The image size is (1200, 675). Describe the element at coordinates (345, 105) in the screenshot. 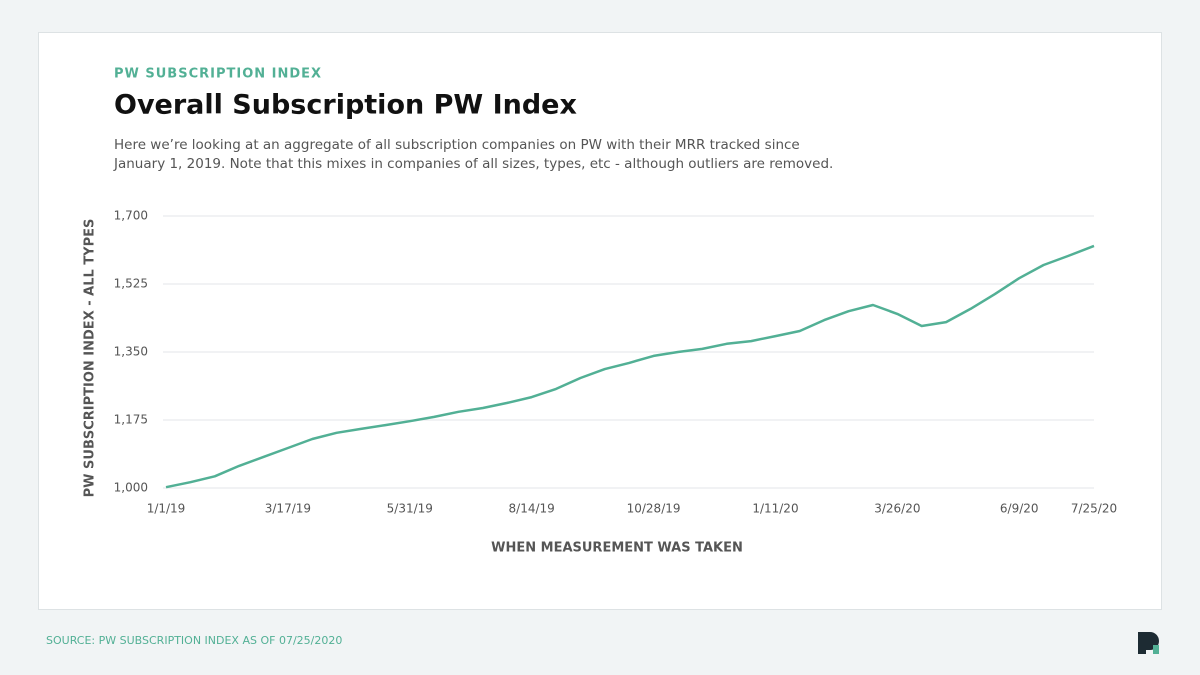

I see `chart-title: Overall Subscription PW Index` at that location.